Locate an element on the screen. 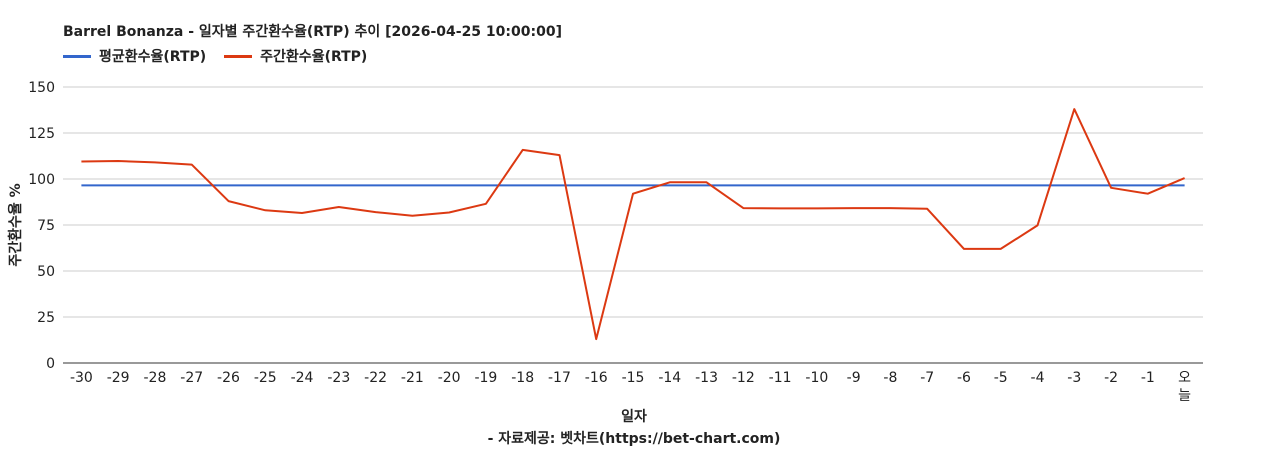 Image resolution: width=1268 pixels, height=450 pixels. y-tick-label: 0 is located at coordinates (50, 364).